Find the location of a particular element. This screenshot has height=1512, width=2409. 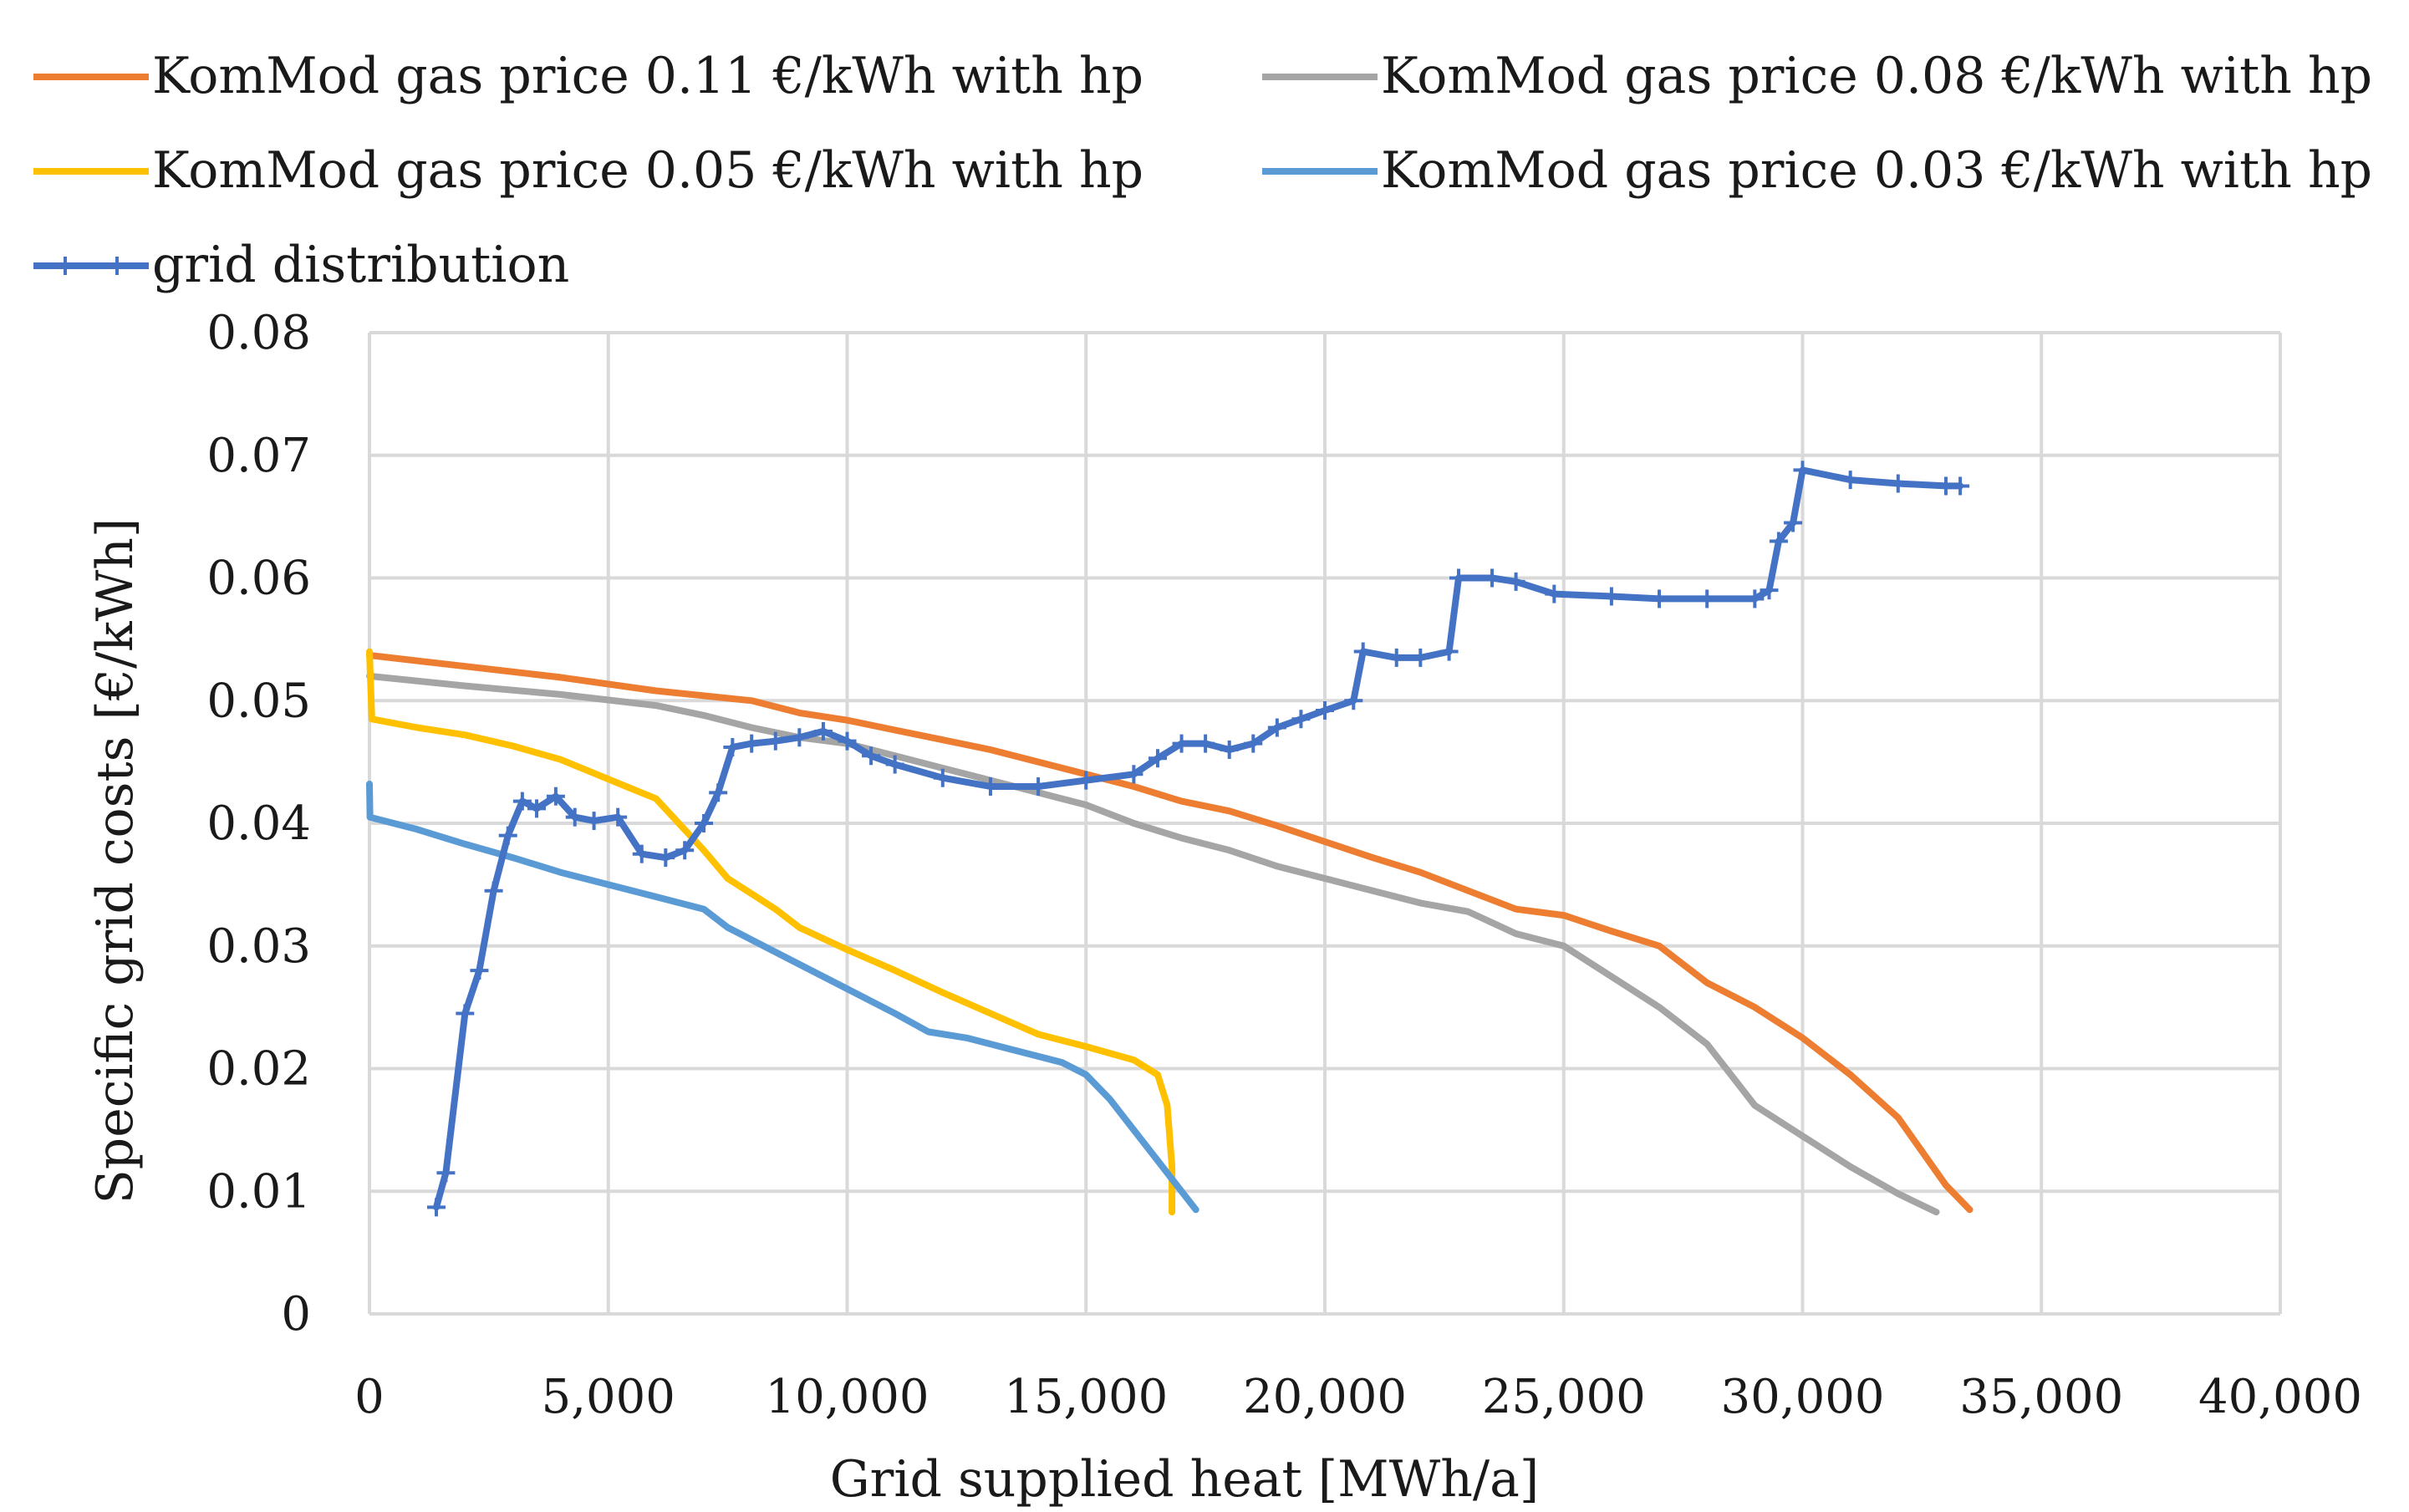

y-tick-label: 0.04 is located at coordinates (258, 824).